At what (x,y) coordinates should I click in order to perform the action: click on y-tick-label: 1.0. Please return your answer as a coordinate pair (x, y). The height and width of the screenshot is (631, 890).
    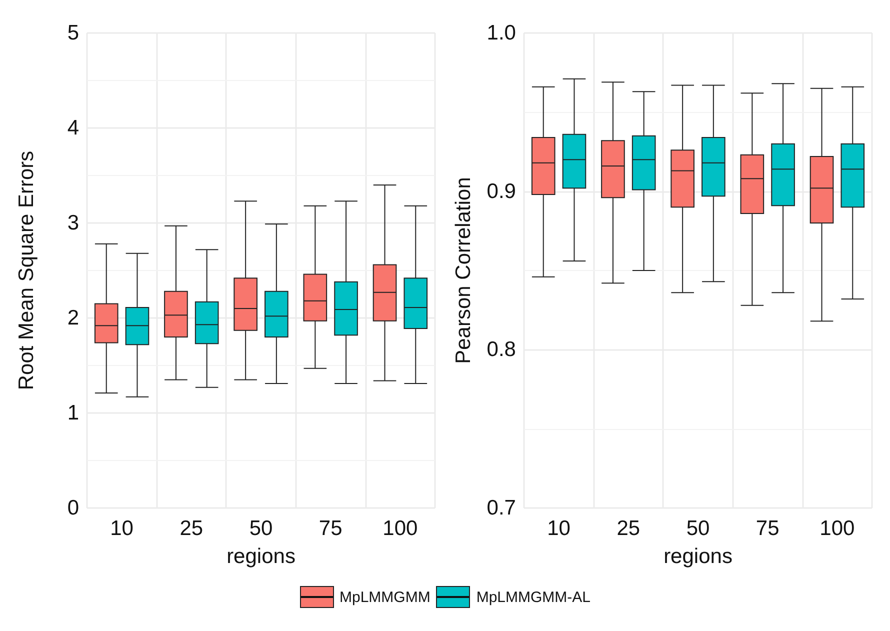
    Looking at the image, I should click on (501, 33).